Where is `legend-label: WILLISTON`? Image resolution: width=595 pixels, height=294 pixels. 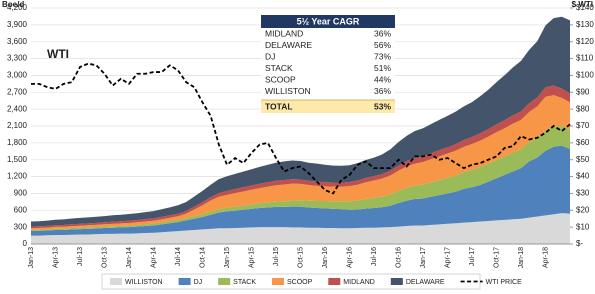 legend-label: WILLISTON is located at coordinates (144, 282).